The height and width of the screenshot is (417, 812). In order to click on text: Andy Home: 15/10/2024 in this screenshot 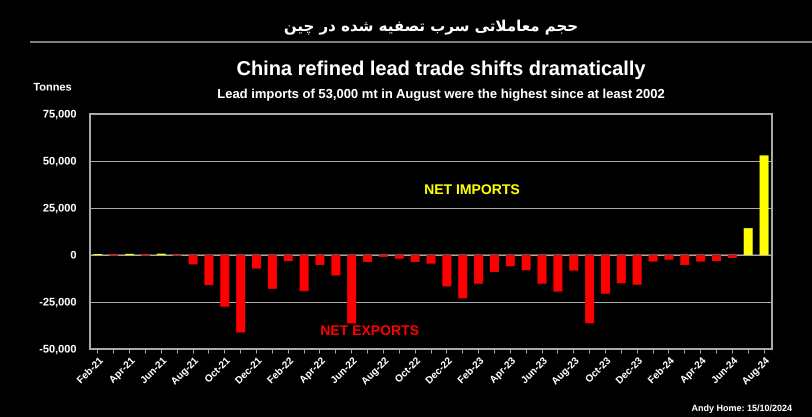, I will do `click(741, 408)`.